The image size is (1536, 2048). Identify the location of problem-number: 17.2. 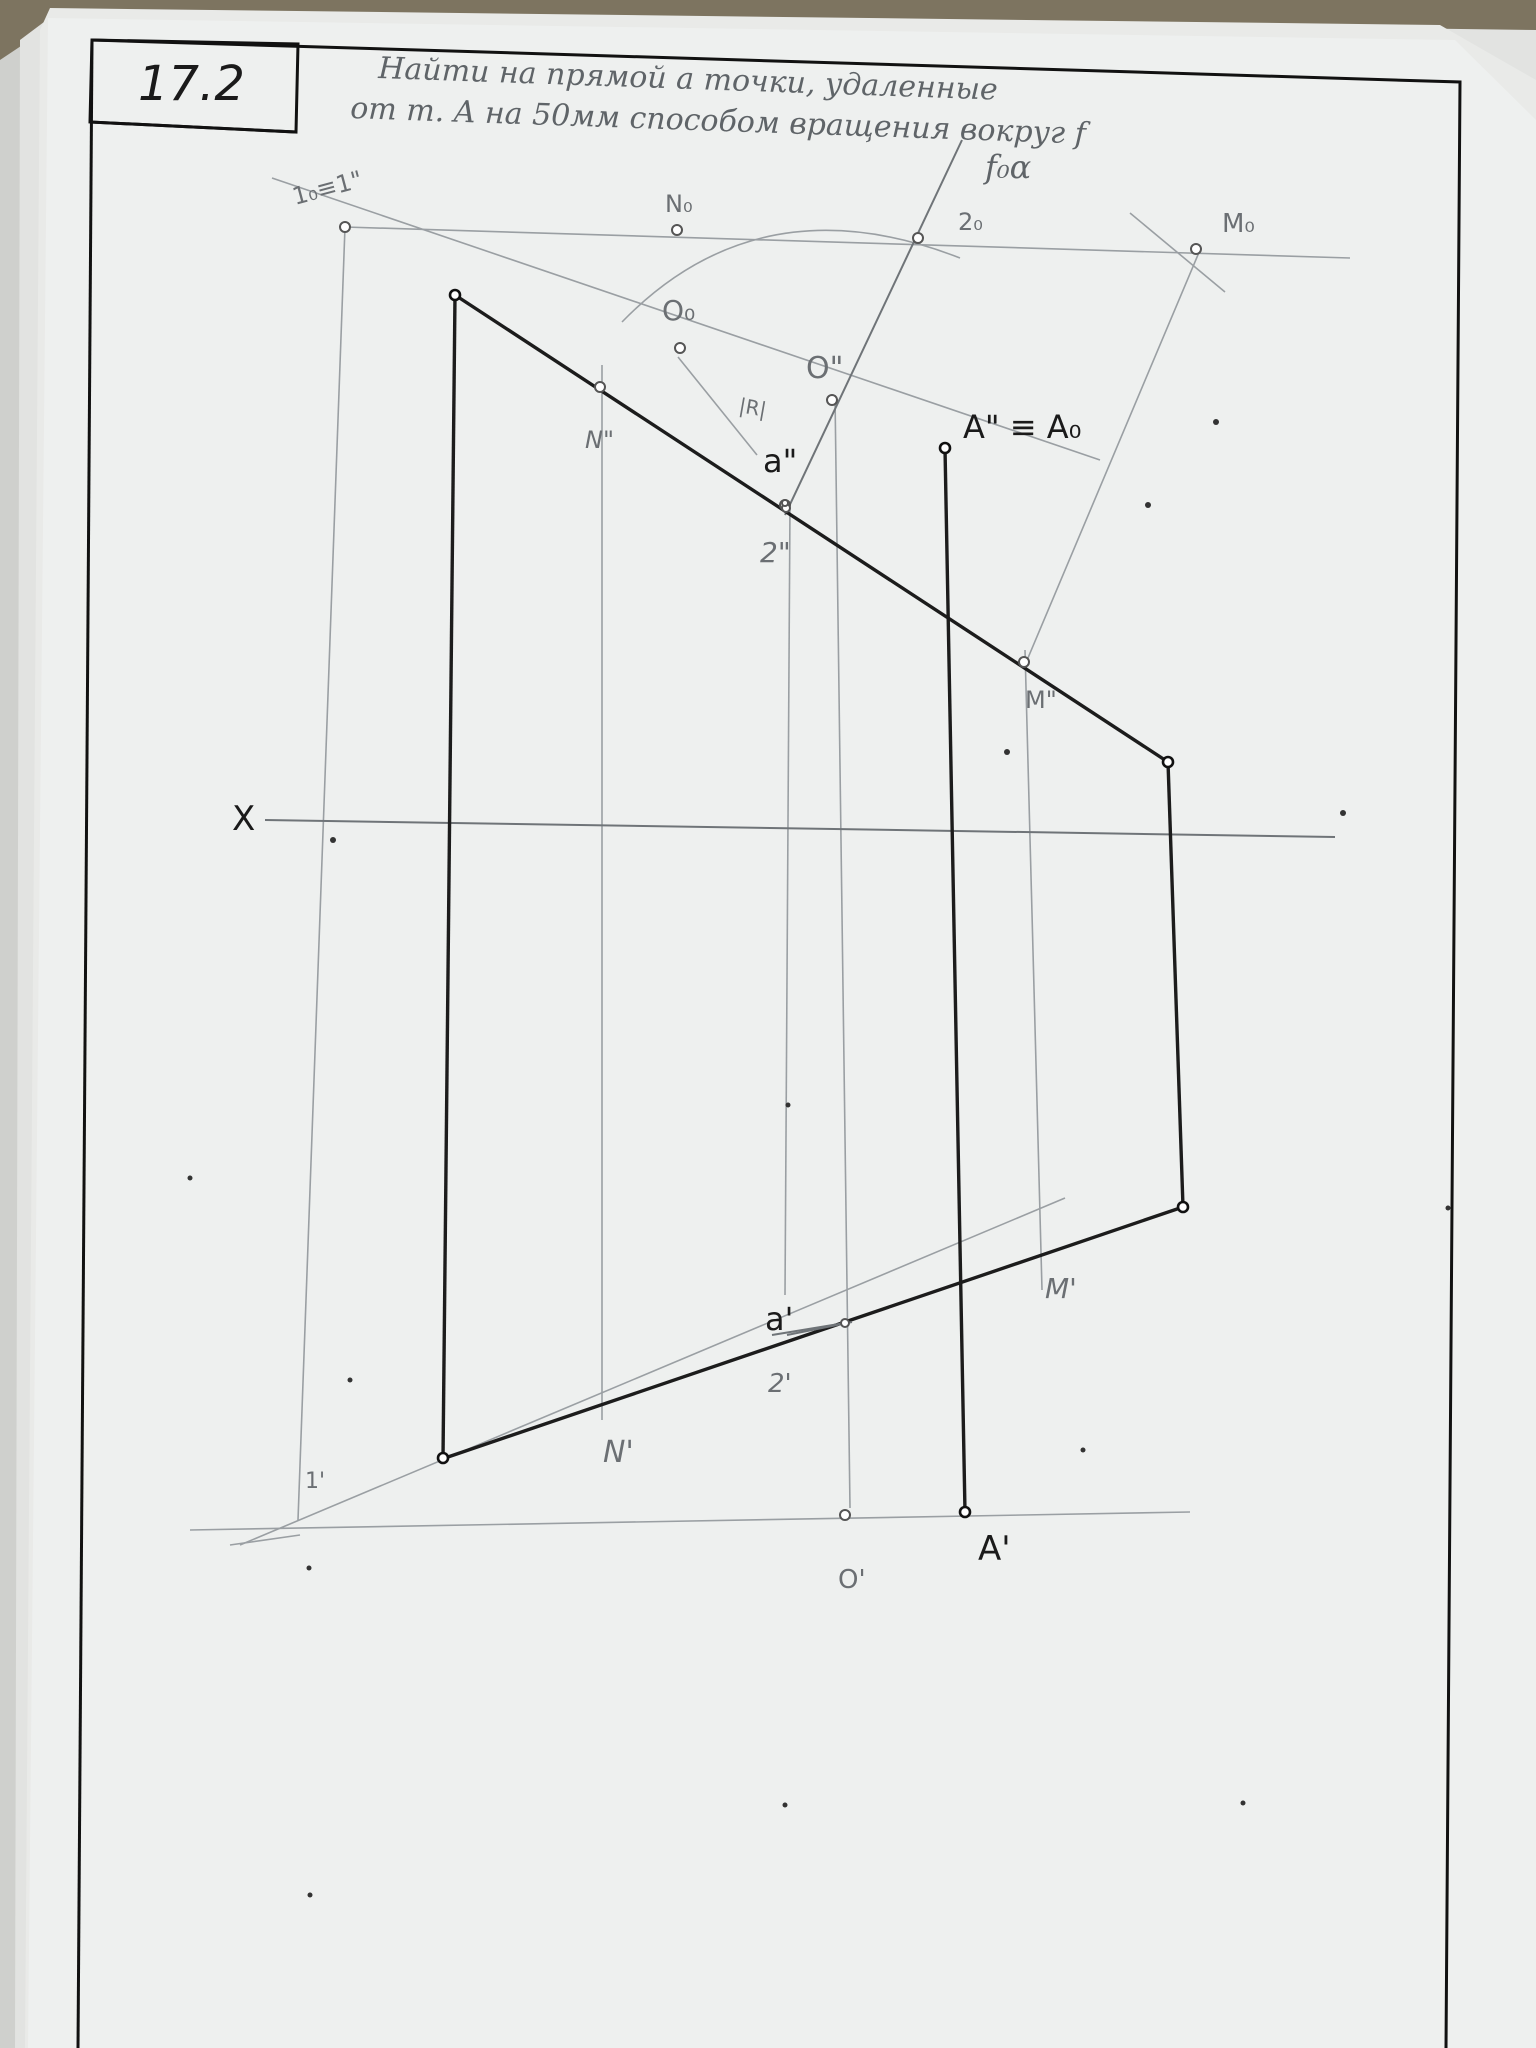
(191, 84).